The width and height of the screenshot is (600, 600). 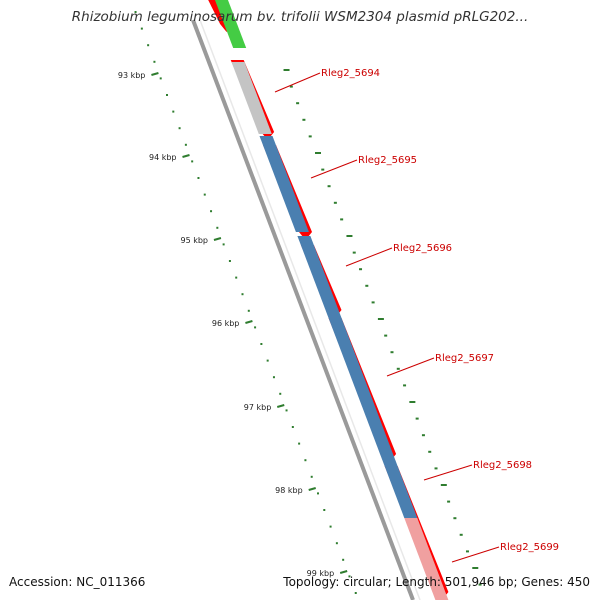 I want to click on gene-label: Rleg2_5695, so click(x=387, y=160).